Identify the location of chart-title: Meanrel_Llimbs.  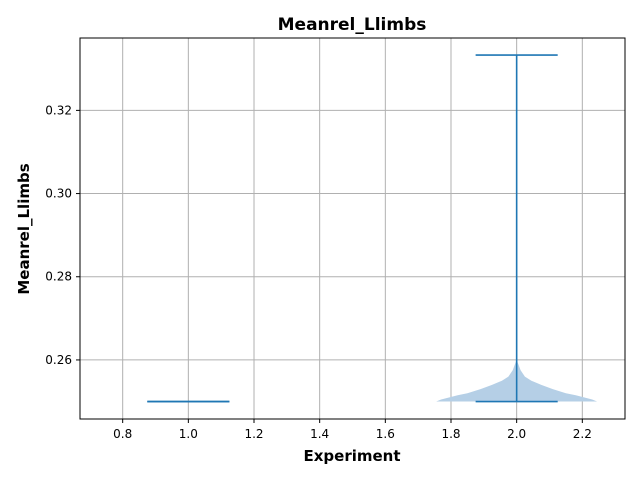
(352, 25).